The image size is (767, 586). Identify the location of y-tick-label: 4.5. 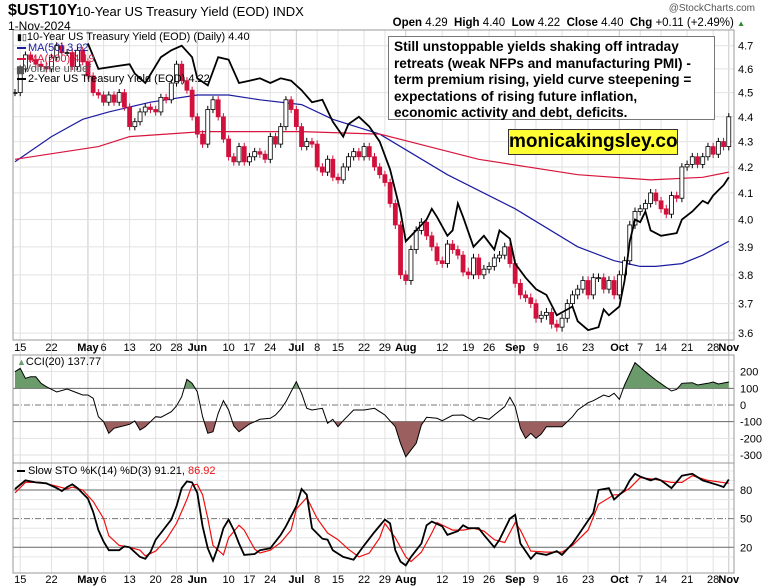
(745, 94).